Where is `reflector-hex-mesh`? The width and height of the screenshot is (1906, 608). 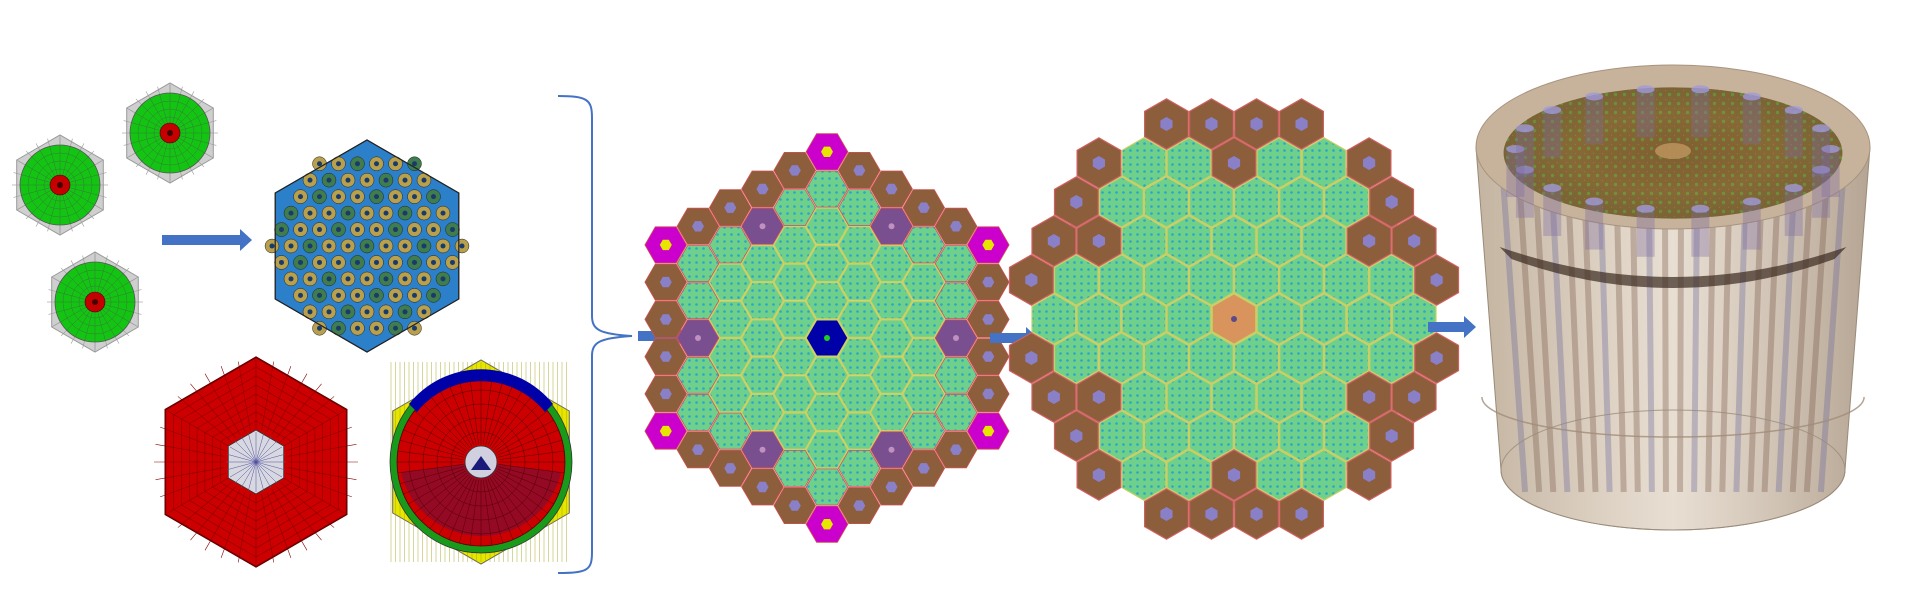
reflector-hex-mesh is located at coordinates (256, 462).